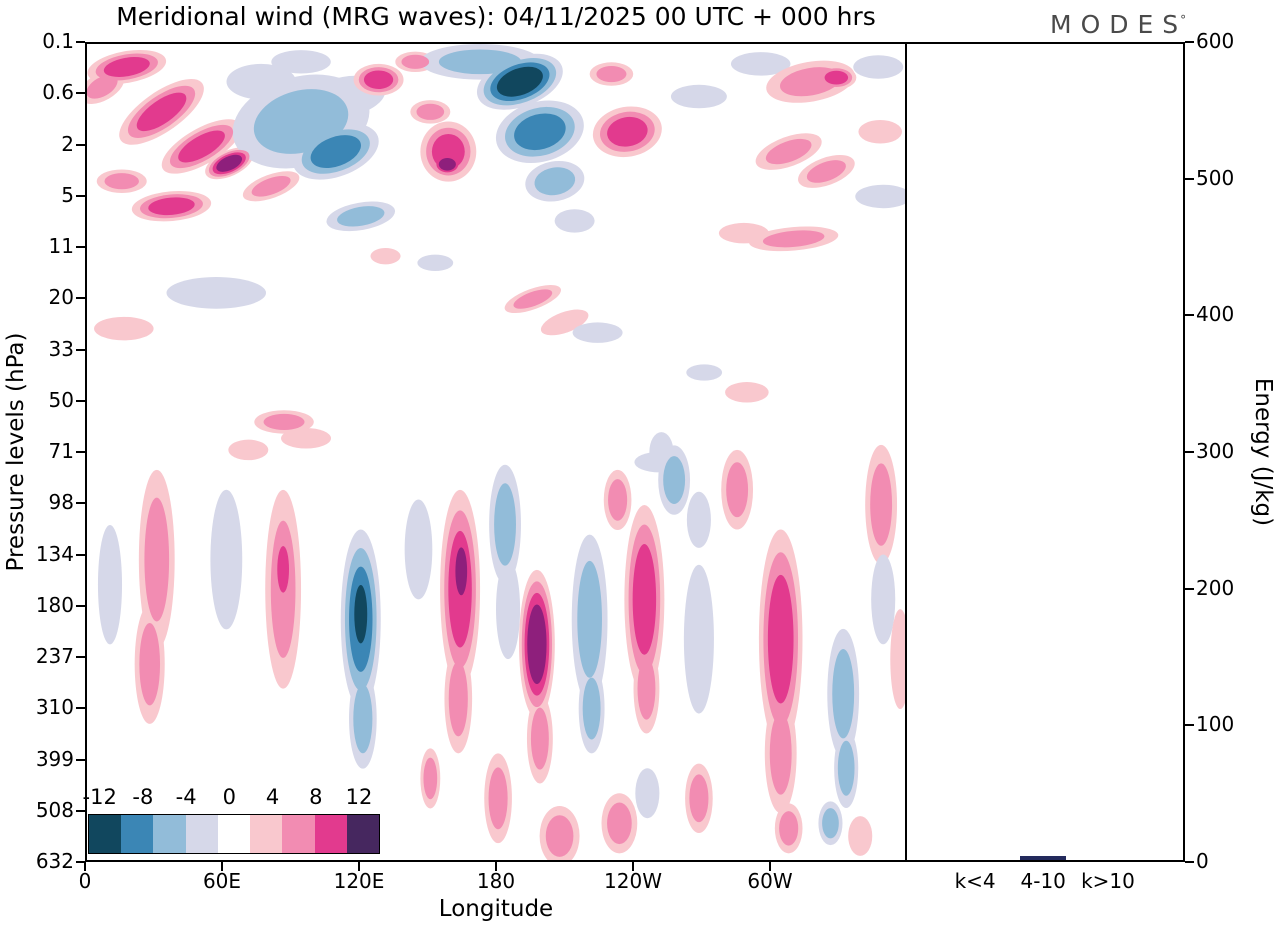 Image resolution: width=1280 pixels, height=930 pixels. I want to click on colorbar-tick-label: -8, so click(143, 797).